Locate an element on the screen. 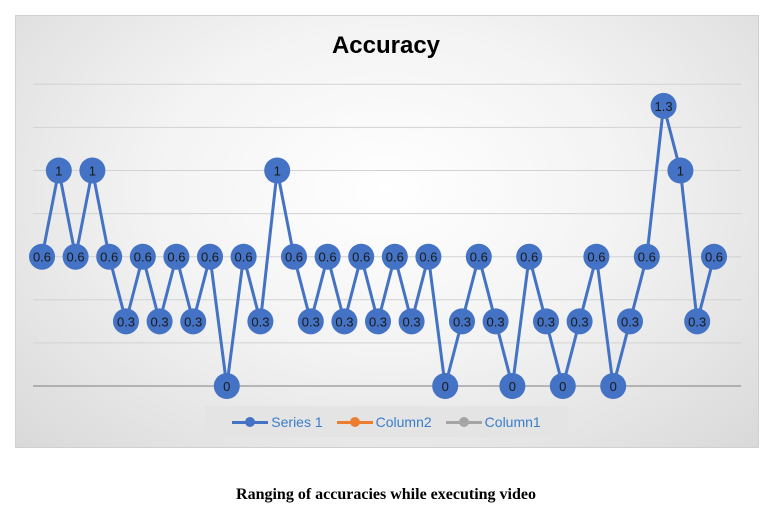 This screenshot has height=511, width=772. legend-entry: Column1 is located at coordinates (493, 421).